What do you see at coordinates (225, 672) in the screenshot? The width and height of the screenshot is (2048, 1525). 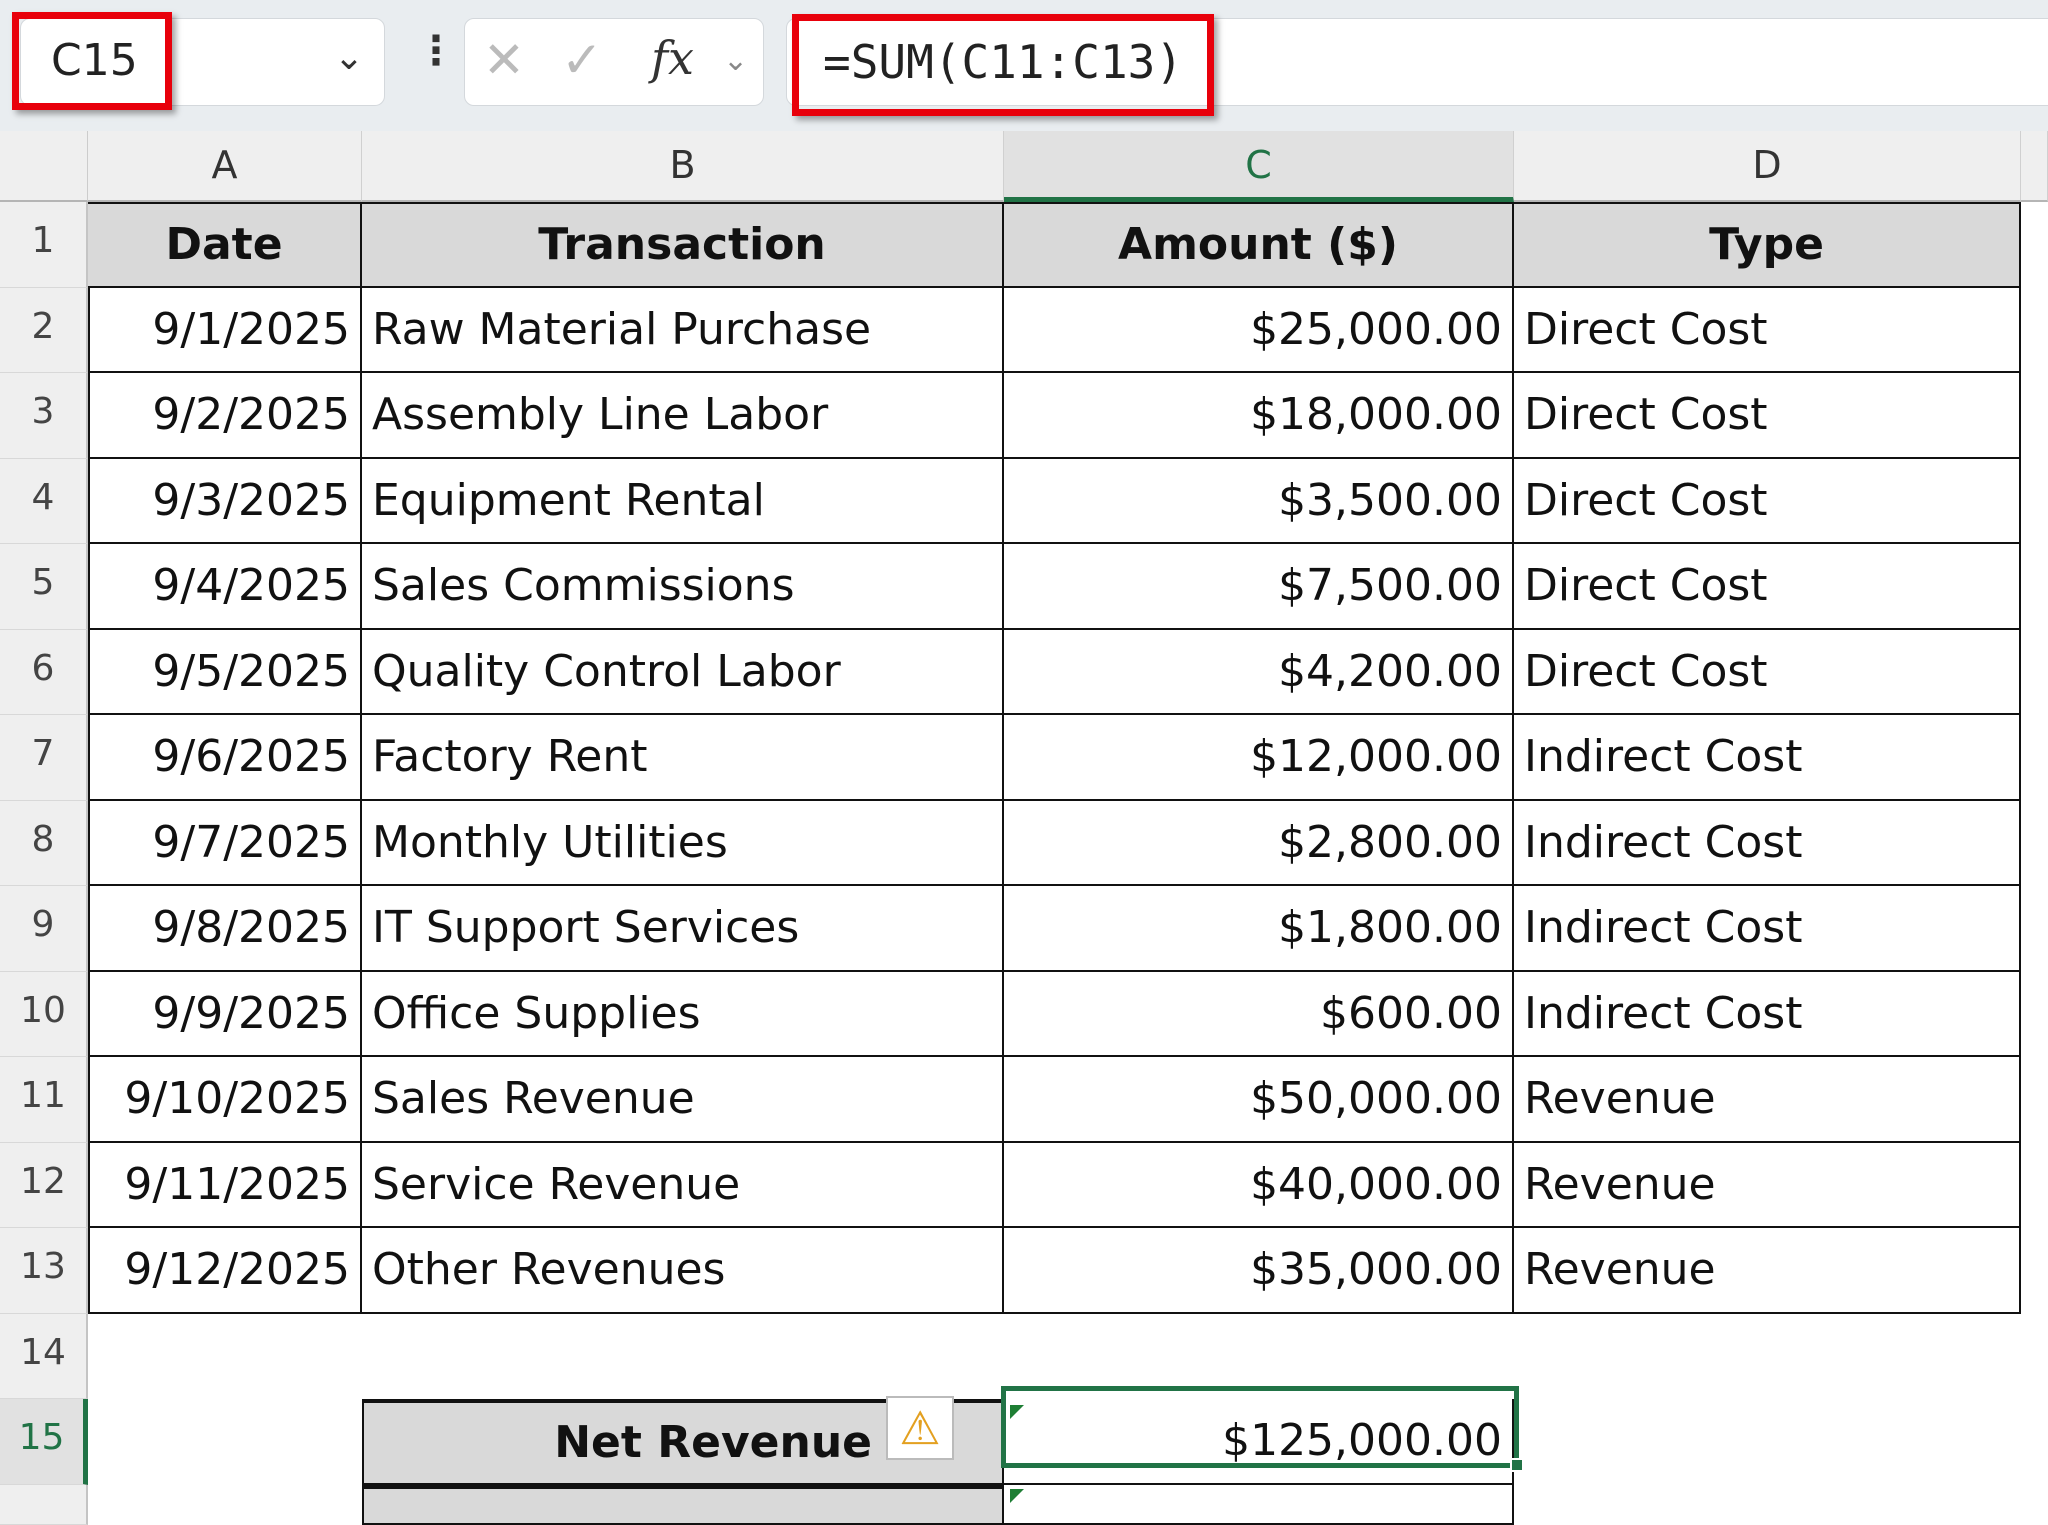 I see `table-cell: 9/5/2025` at bounding box center [225, 672].